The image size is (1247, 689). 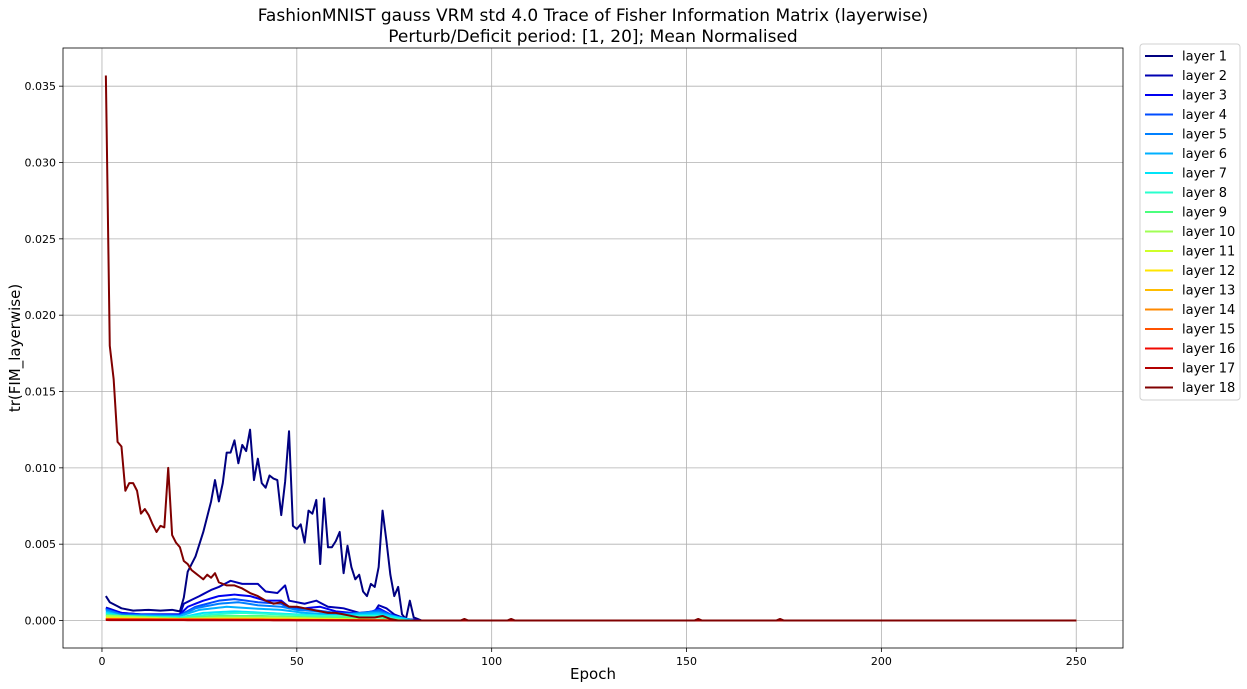 What do you see at coordinates (297, 661) in the screenshot?
I see `x-tick-label: 50` at bounding box center [297, 661].